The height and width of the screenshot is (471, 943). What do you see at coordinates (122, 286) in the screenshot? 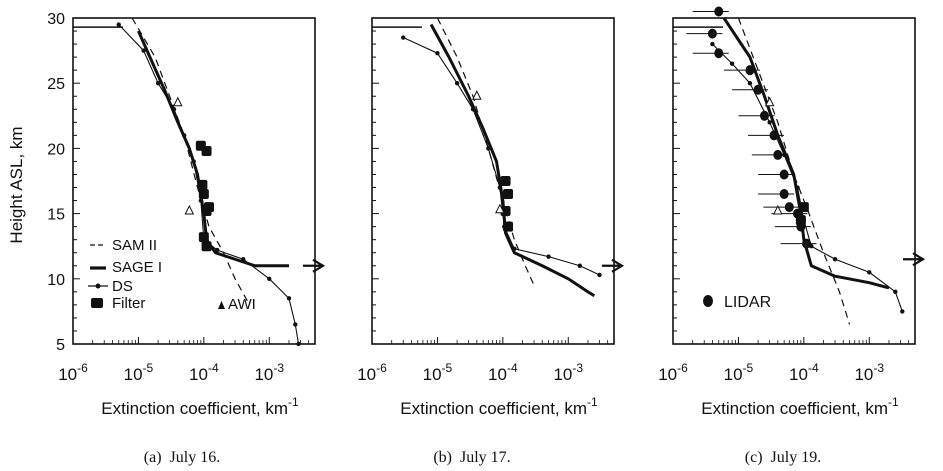
I see `legend-ds-label: DS` at bounding box center [122, 286].